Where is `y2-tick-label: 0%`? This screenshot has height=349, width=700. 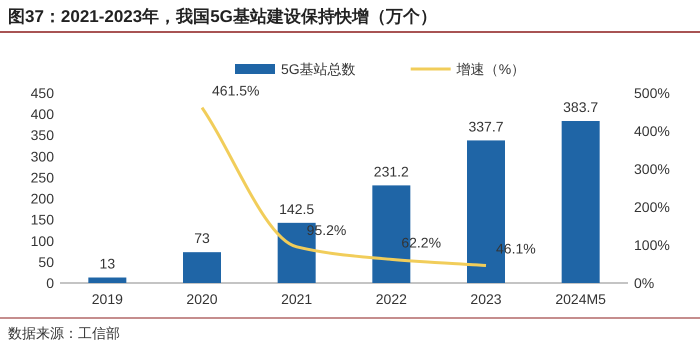
y2-tick-label: 0% is located at coordinates (644, 283).